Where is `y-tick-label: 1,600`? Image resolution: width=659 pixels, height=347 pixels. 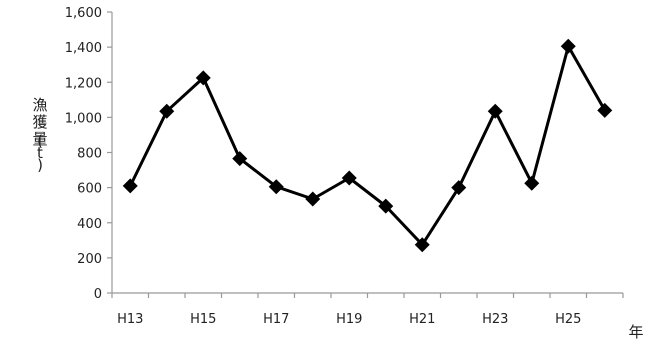
y-tick-label: 1,600 is located at coordinates (83, 13).